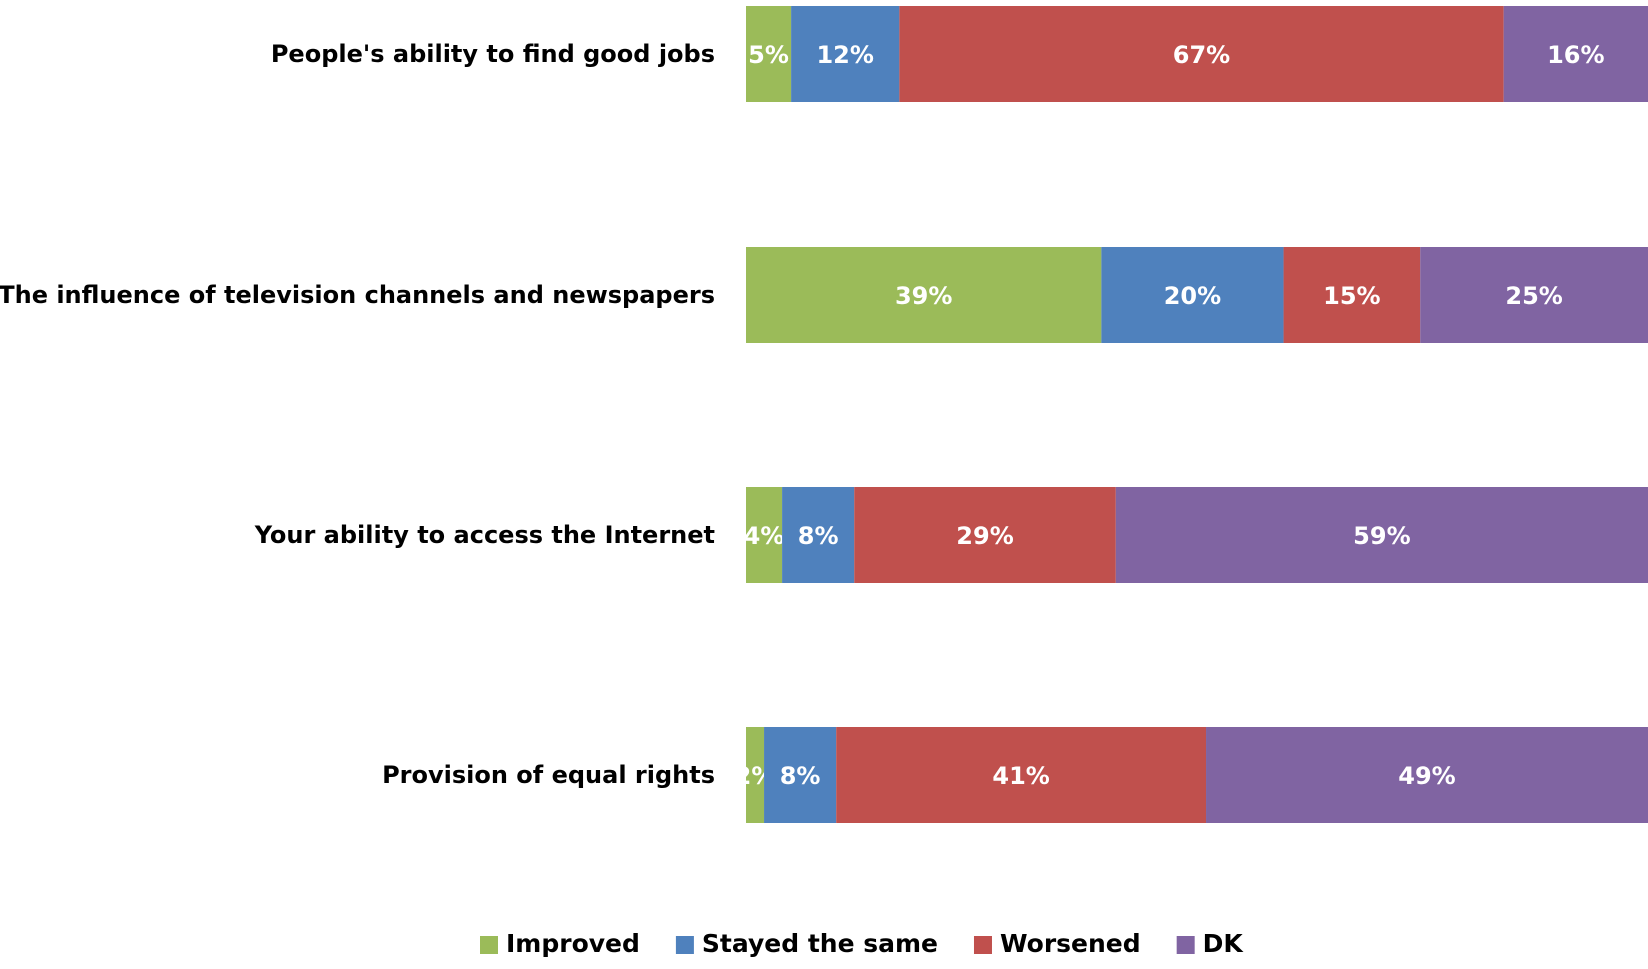 The height and width of the screenshot is (969, 1648). I want to click on data-label: 49%, so click(1426, 776).